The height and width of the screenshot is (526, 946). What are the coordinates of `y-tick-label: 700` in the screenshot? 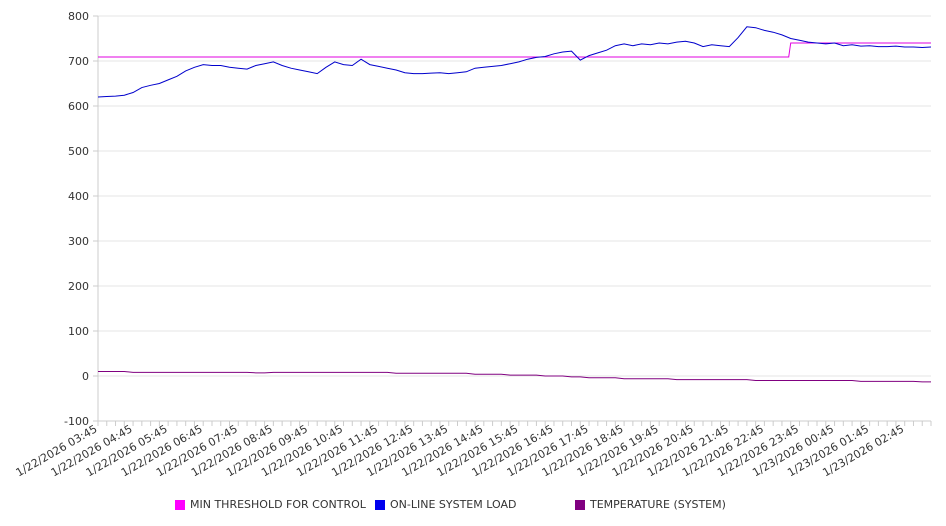 It's located at (78, 61).